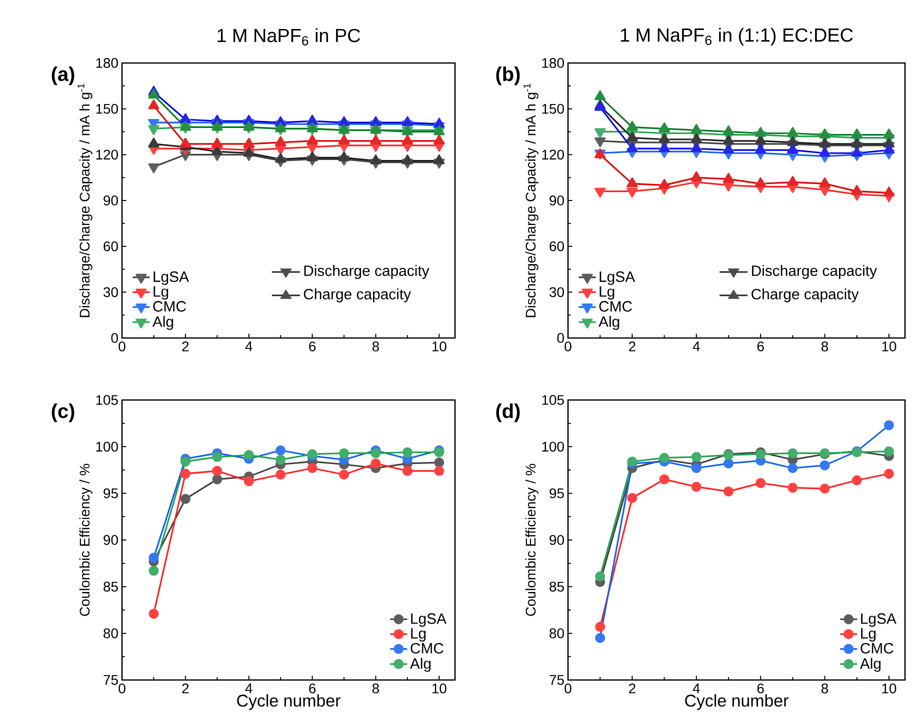 This screenshot has width=921, height=721. What do you see at coordinates (63, 413) in the screenshot?
I see `text: (c)` at bounding box center [63, 413].